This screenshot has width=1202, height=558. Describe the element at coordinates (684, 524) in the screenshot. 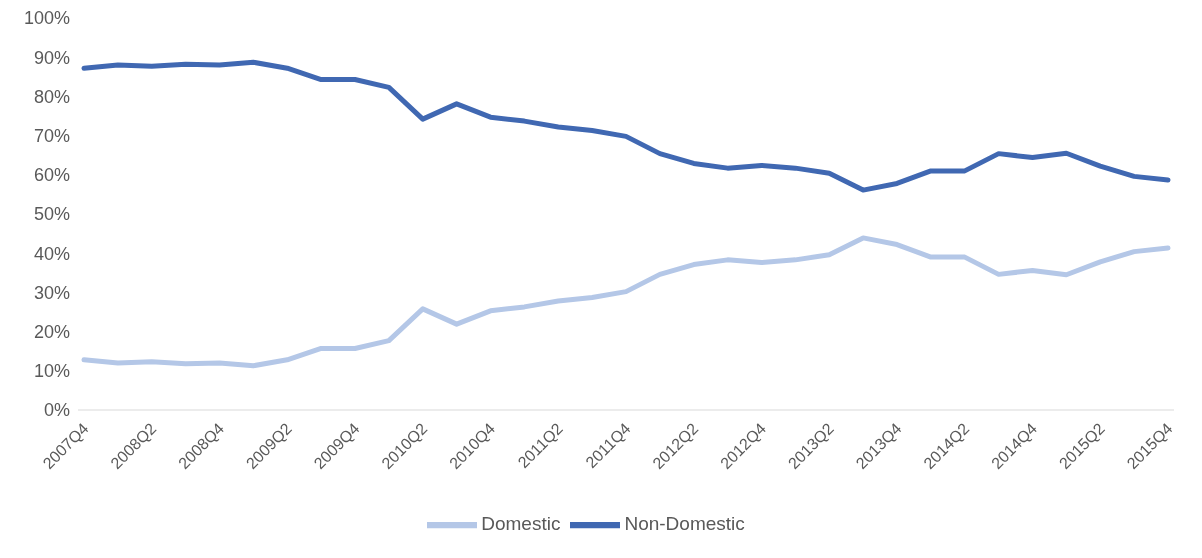

I see `legend-label: Non-Domestic` at that location.